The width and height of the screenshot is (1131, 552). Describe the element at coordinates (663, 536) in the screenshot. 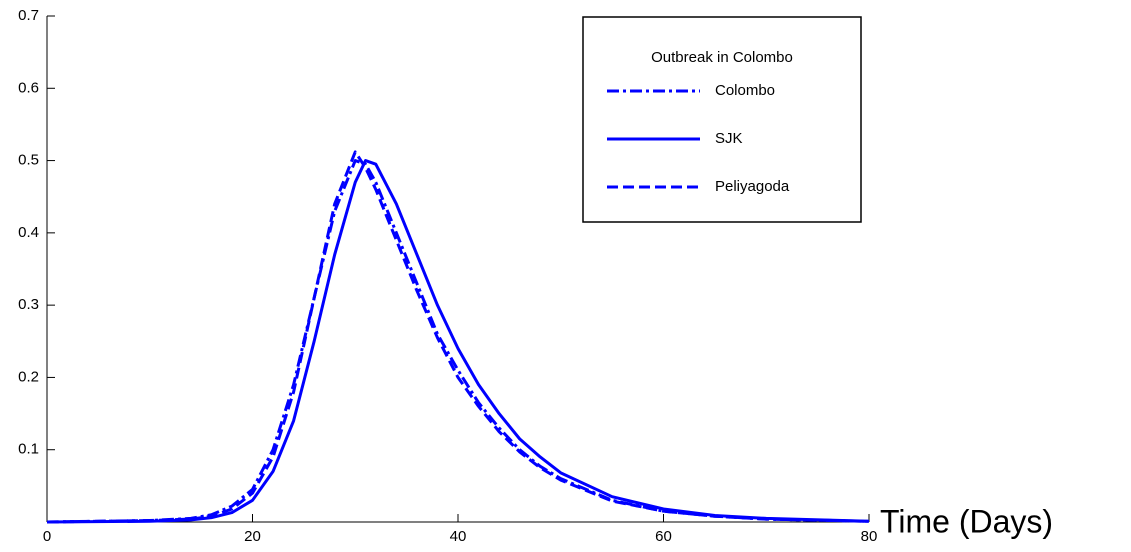

I see `x-tick-label: 60` at that location.